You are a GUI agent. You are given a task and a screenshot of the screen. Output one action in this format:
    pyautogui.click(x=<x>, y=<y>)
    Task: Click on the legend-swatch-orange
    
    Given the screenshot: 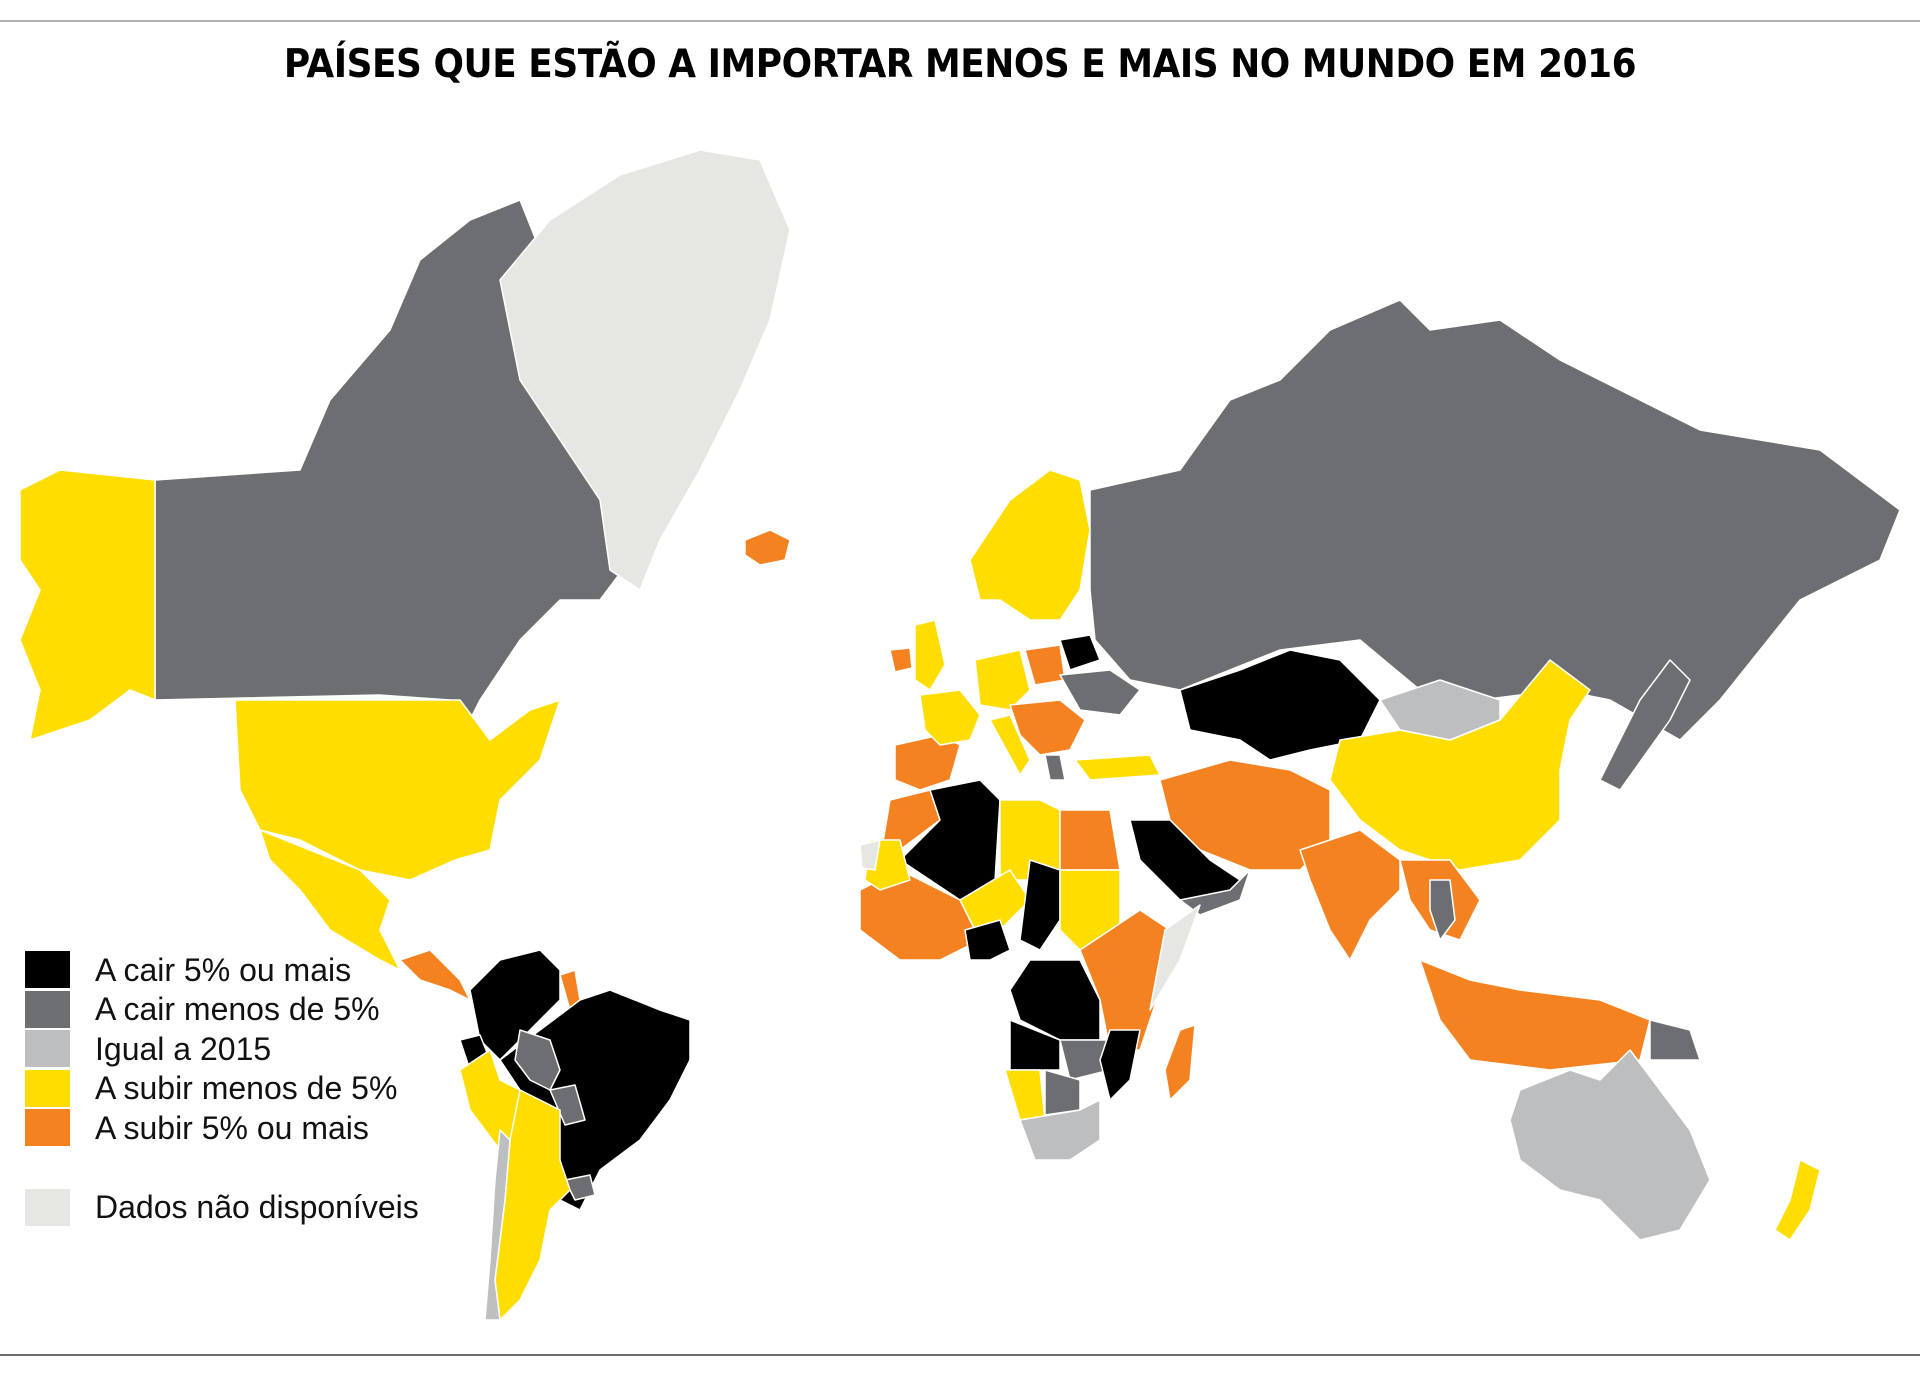 What is the action you would take?
    pyautogui.click(x=47, y=1128)
    